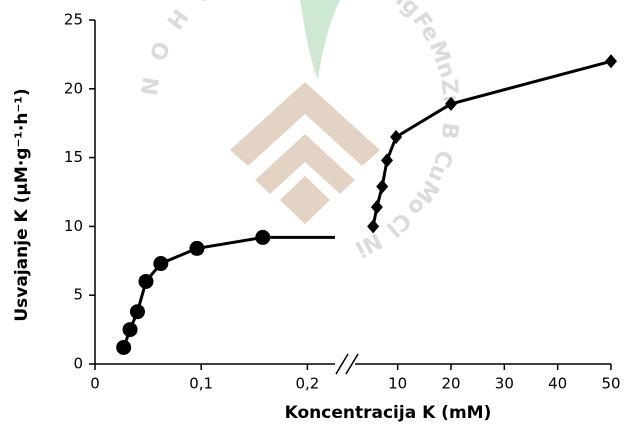 This screenshot has height=427, width=624. Describe the element at coordinates (95, 384) in the screenshot. I see `x-tick-label: 0` at that location.